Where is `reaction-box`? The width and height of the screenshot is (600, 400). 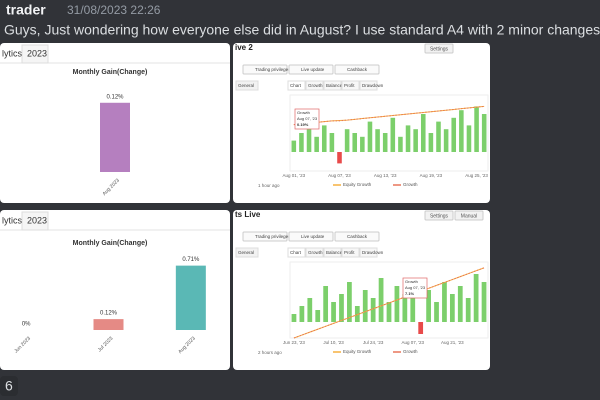 reaction-box is located at coordinates (9, 386).